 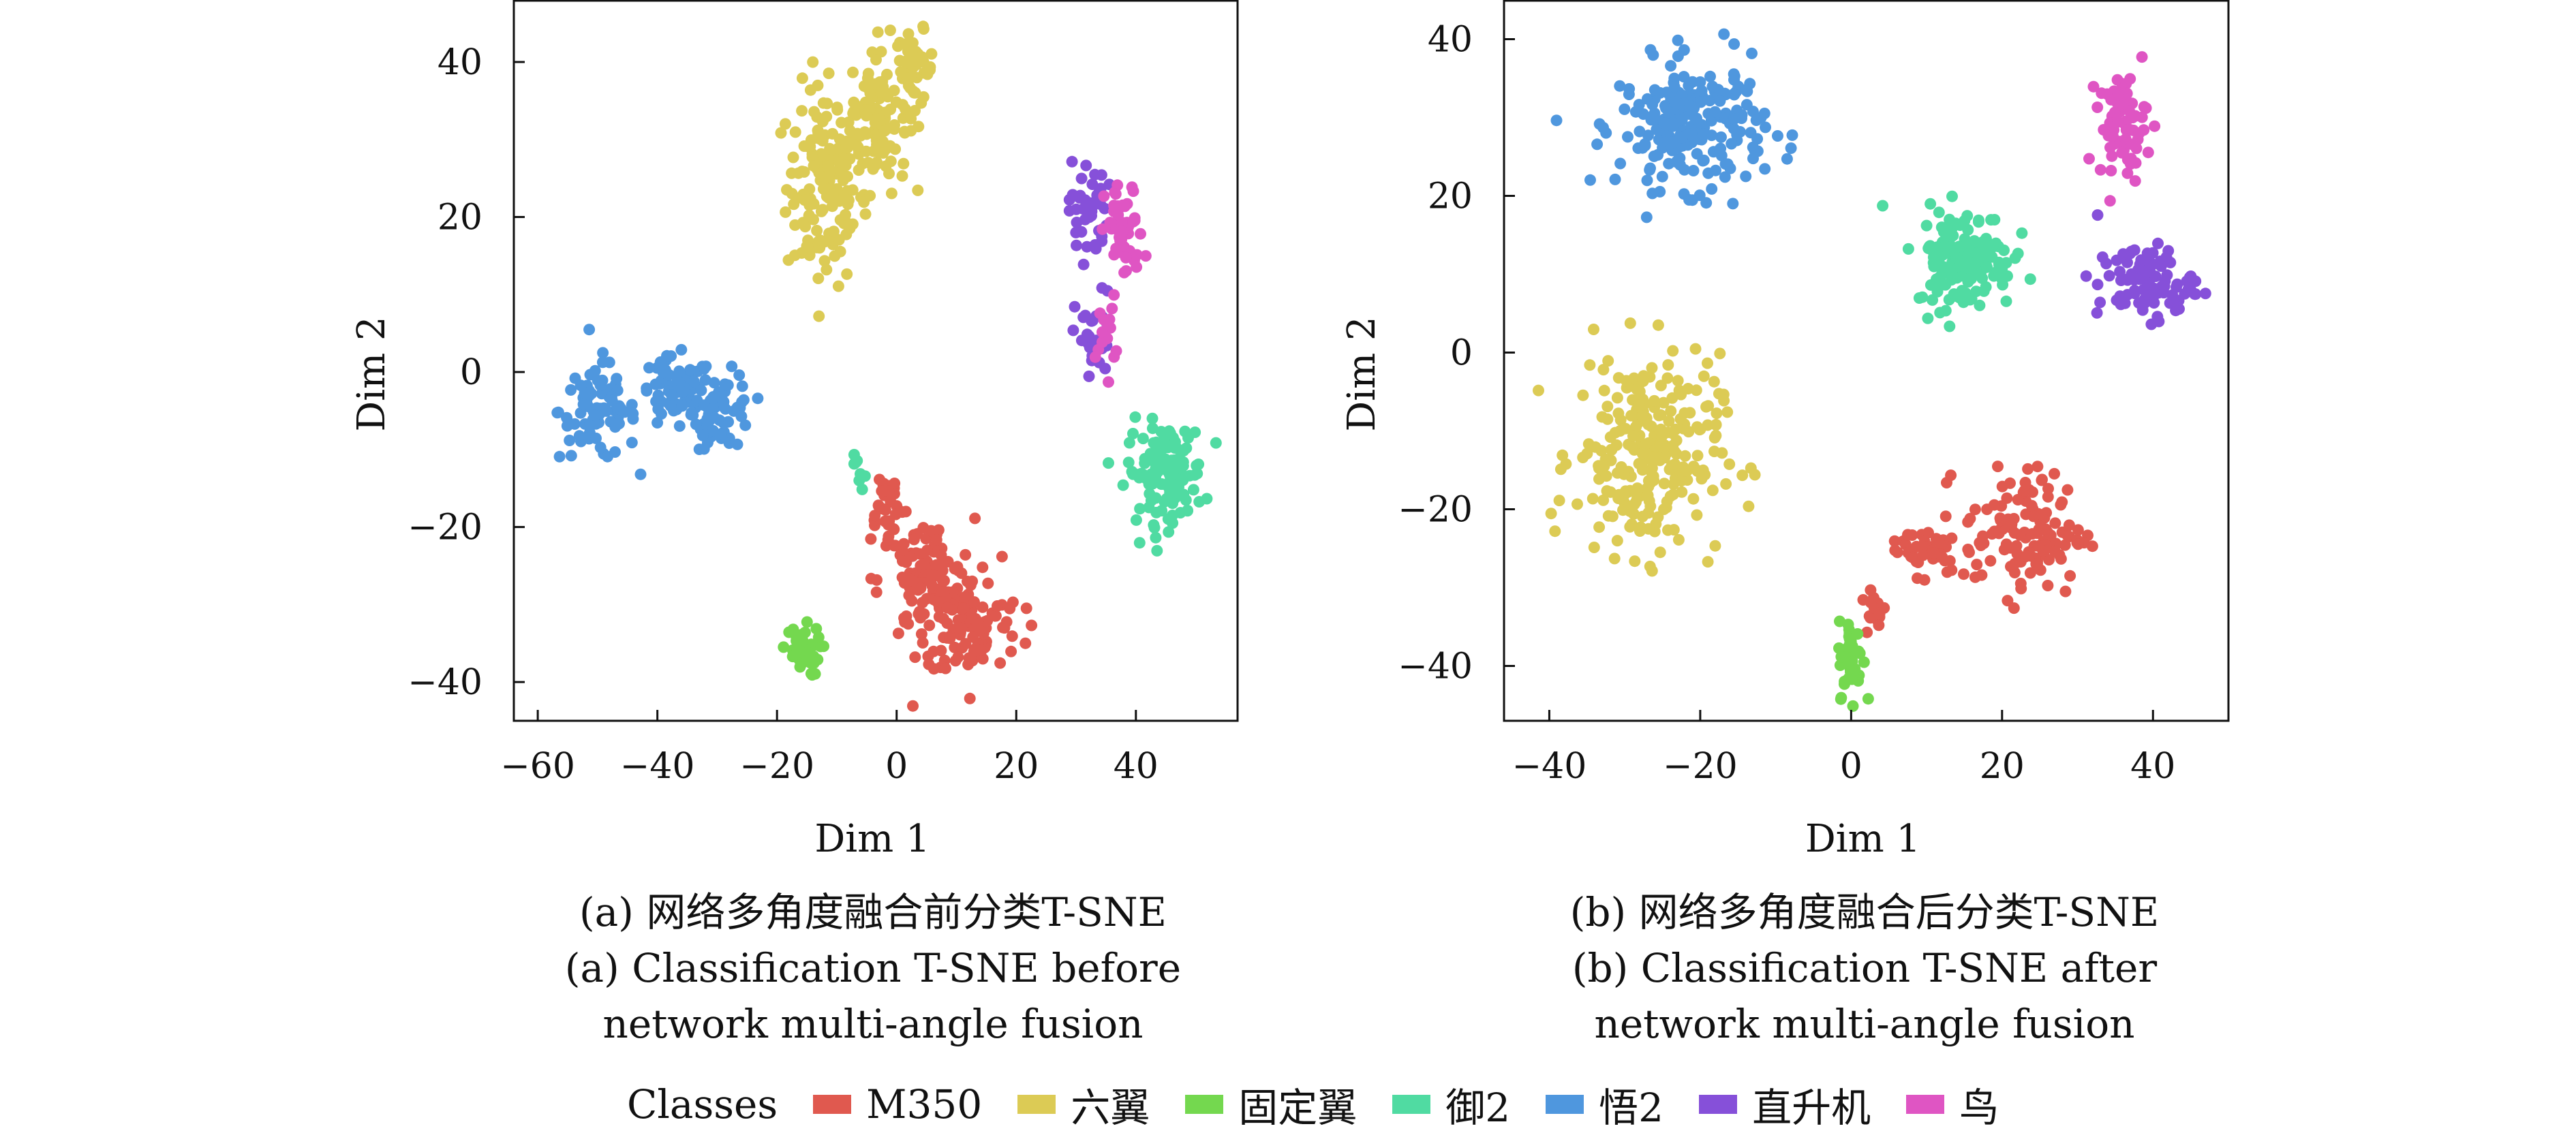 What do you see at coordinates (1549, 767) in the screenshot?
I see `x-tick-label: −40` at bounding box center [1549, 767].